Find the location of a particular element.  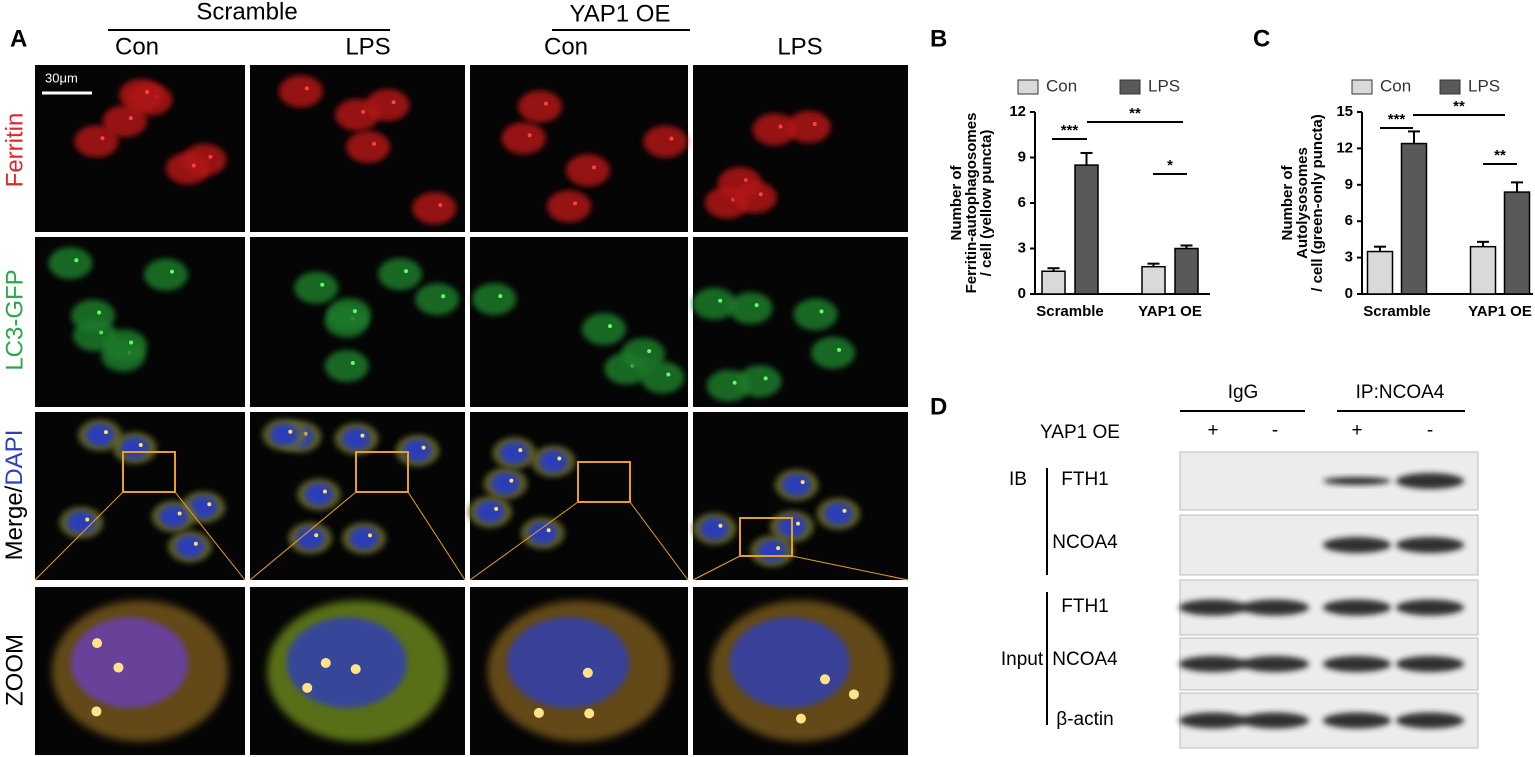

x-tick-label: YAP1 OE is located at coordinates (1170, 311).